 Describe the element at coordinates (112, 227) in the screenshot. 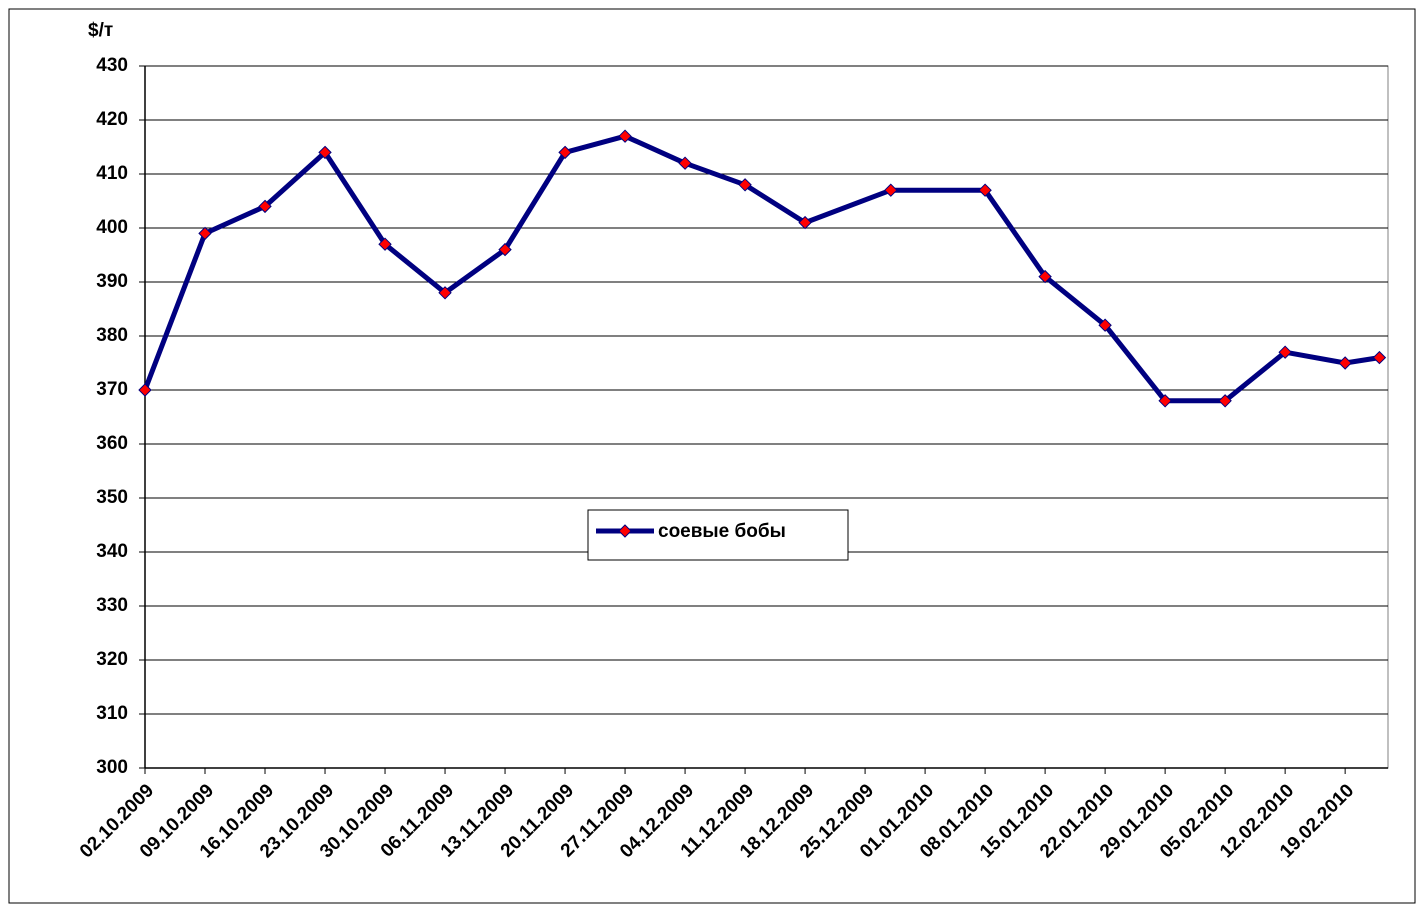

I see `y-tick-label: 400` at that location.